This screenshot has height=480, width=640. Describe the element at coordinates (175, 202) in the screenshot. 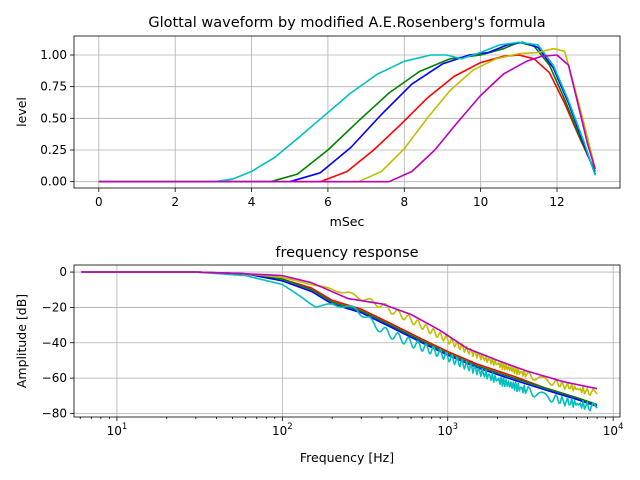

I see `waveform-xtick-label: 2` at that location.